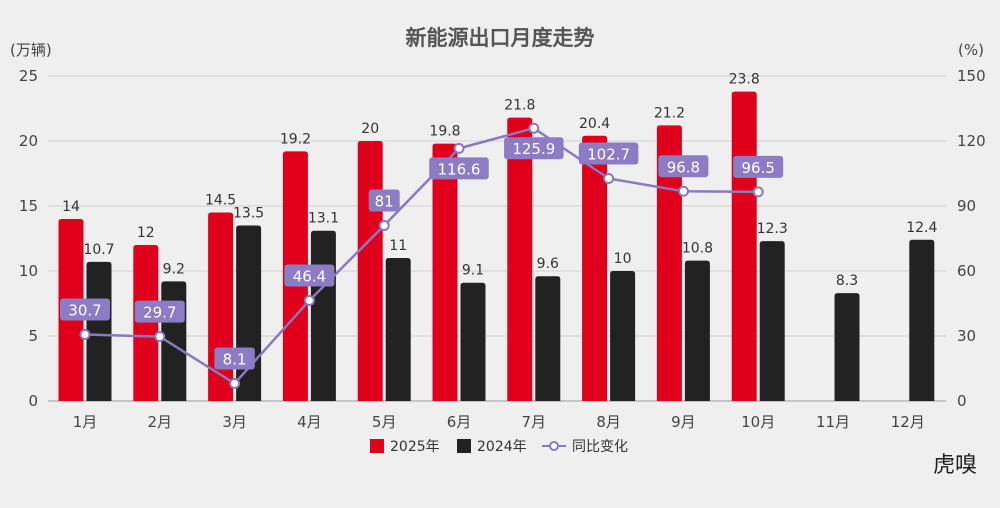 Image resolution: width=1000 pixels, height=508 pixels. What do you see at coordinates (548, 264) in the screenshot?
I see `bar-data-label: 9.6` at bounding box center [548, 264].